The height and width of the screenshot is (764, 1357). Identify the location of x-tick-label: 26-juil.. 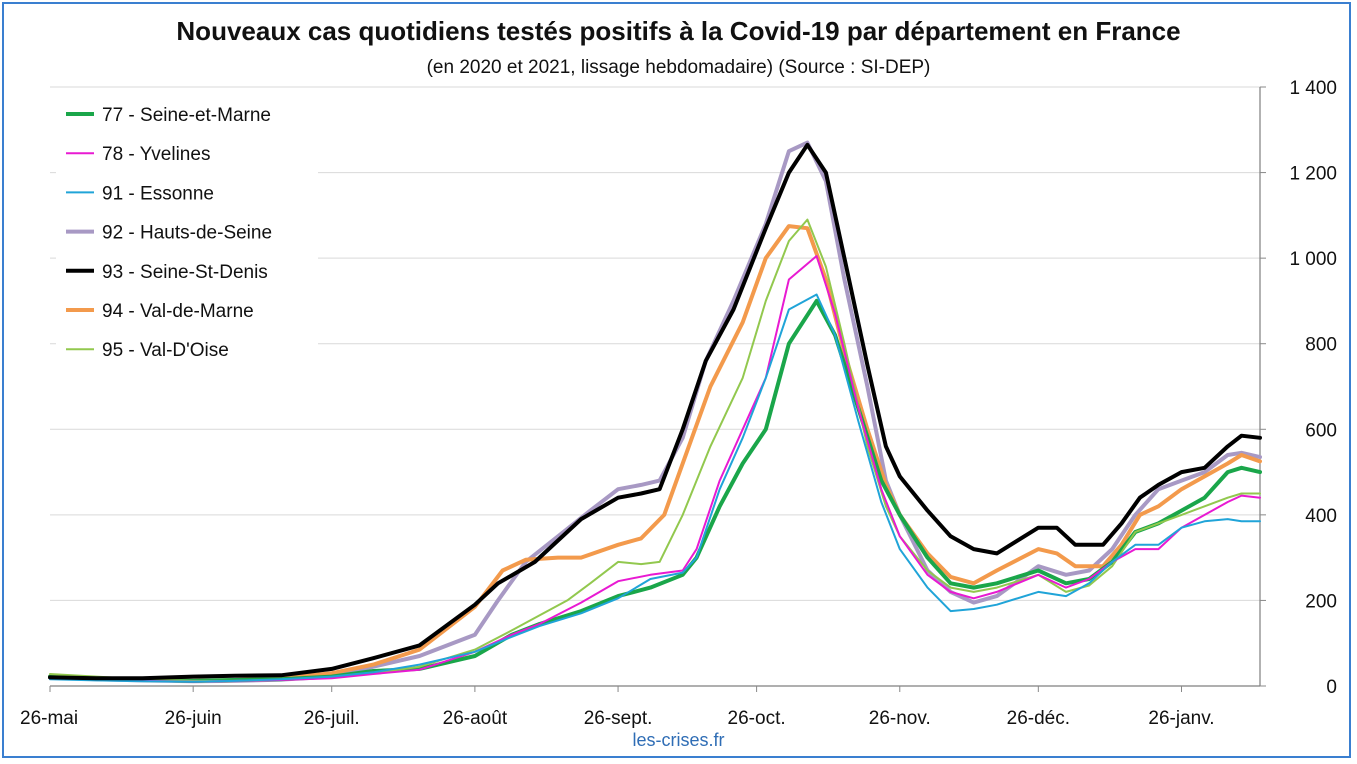
(332, 718).